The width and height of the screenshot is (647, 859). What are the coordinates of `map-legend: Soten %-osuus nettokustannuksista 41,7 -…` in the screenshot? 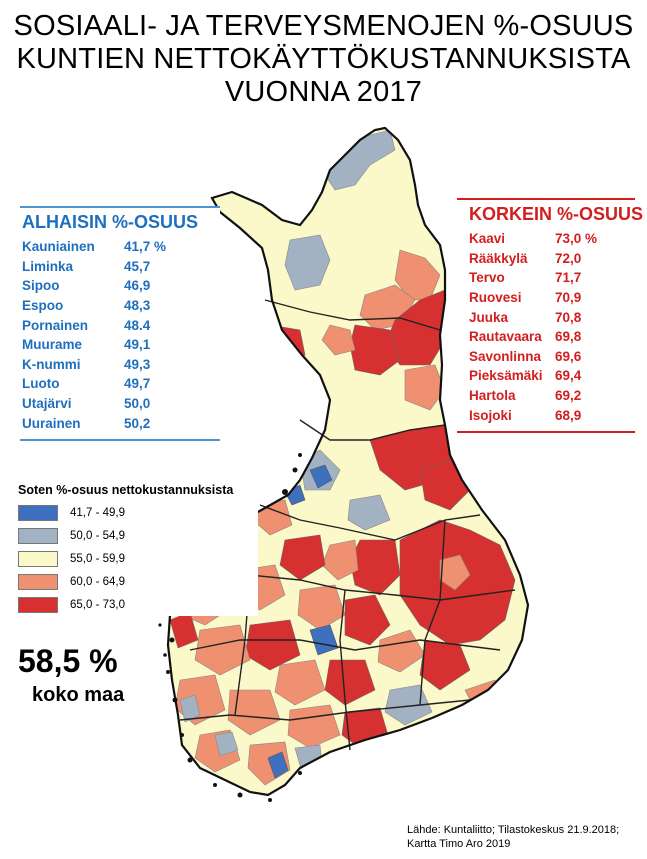 It's located at (138, 549).